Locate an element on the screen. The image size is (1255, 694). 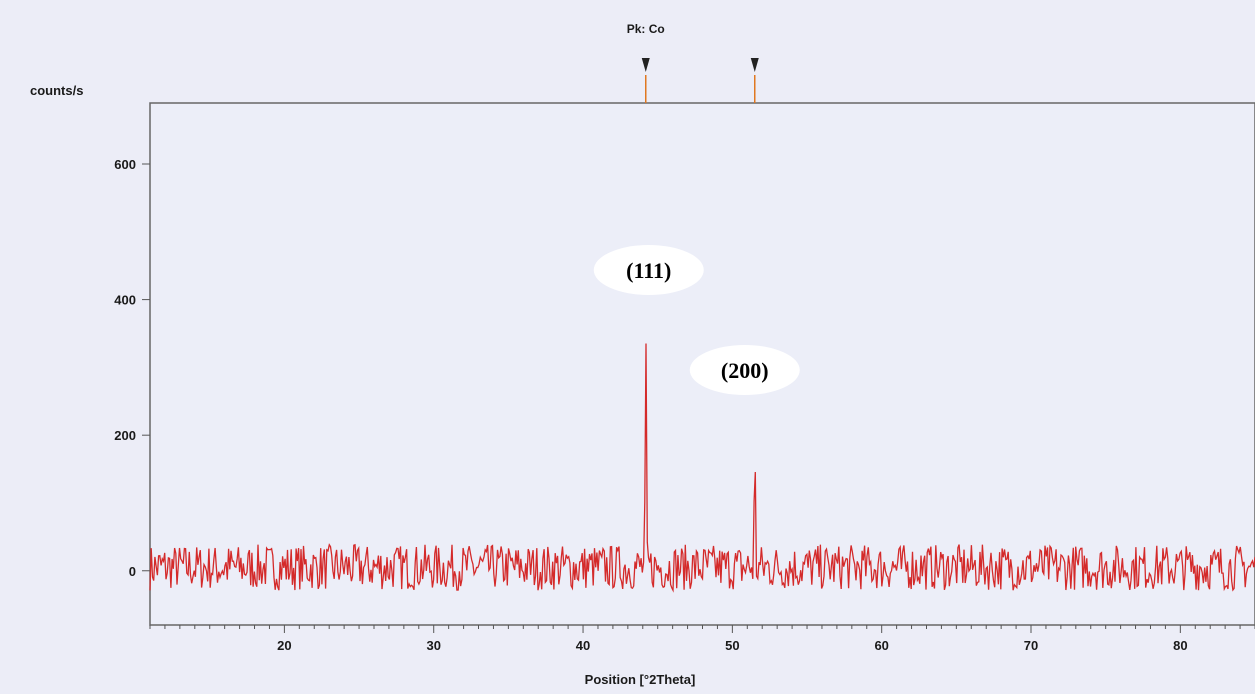
peak-label: (200) is located at coordinates (745, 370).